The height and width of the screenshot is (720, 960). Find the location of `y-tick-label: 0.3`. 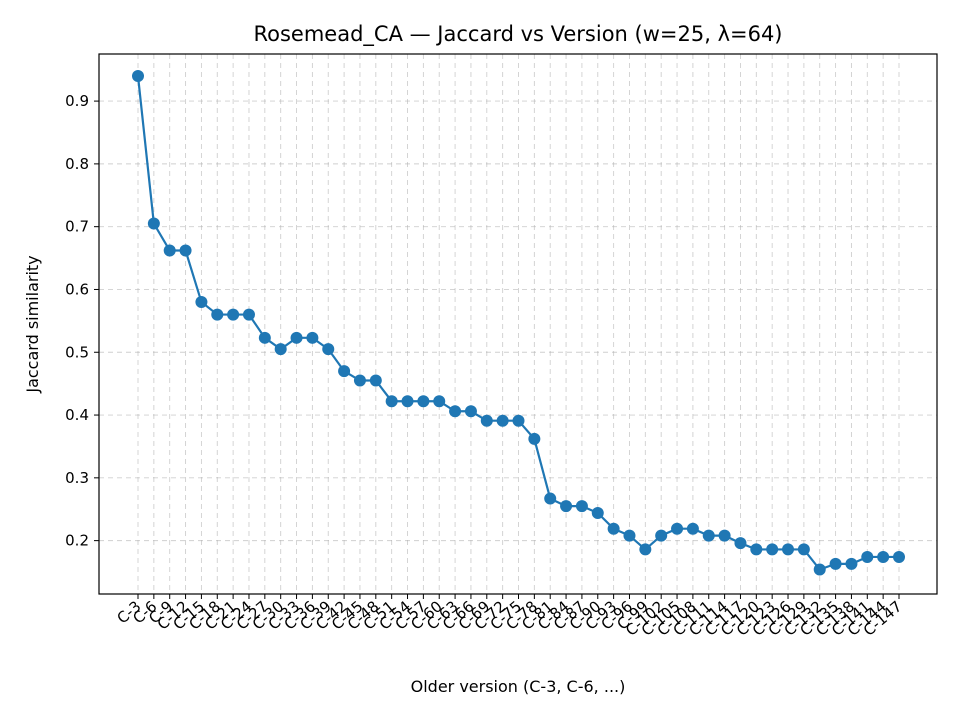

y-tick-label: 0.3 is located at coordinates (77, 478).